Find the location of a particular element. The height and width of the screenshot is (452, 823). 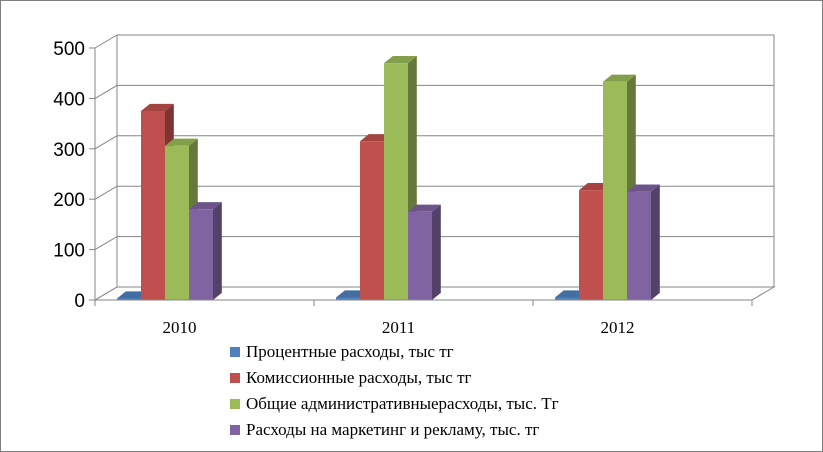

x-tick-label: 2011 is located at coordinates (398, 327).